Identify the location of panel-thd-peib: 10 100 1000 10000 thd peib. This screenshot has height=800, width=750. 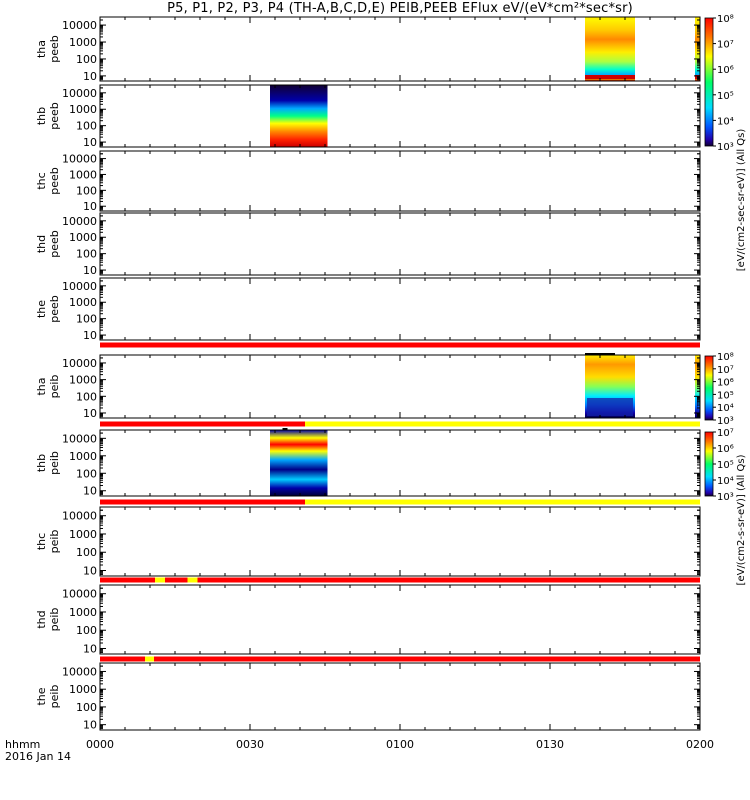
(368, 620).